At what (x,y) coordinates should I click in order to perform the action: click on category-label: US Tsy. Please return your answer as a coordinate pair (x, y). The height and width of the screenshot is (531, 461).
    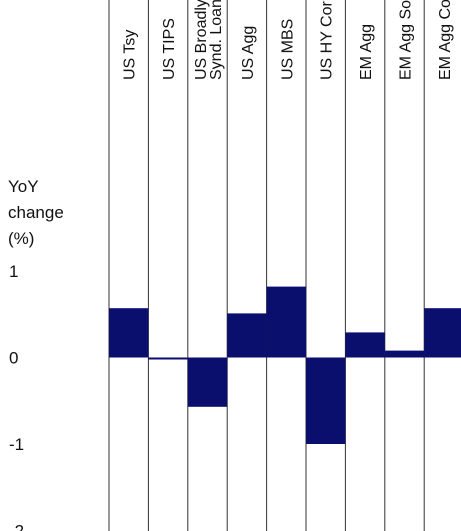
    Looking at the image, I should click on (130, 55).